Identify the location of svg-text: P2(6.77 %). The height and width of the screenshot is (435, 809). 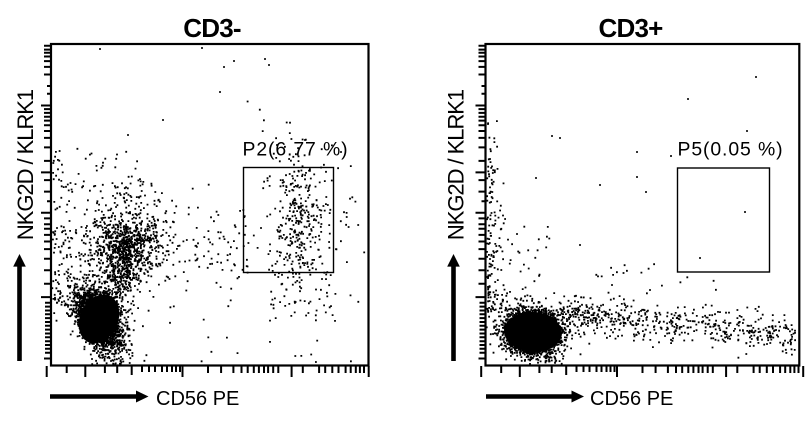
(296, 150).